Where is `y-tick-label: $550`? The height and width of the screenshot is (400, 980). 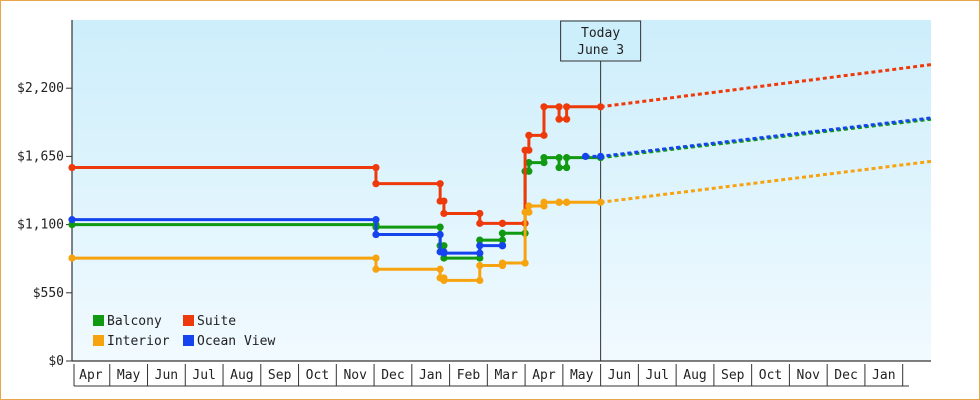 y-tick-label: $550 is located at coordinates (48, 293).